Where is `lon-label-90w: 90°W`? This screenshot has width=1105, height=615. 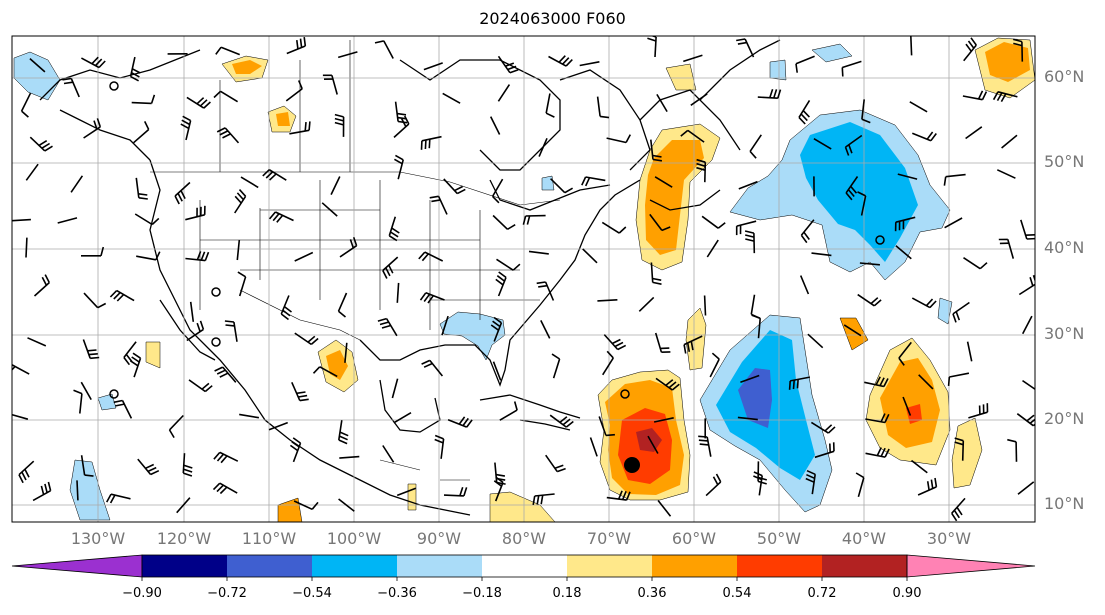
lon-label-90w: 90°W is located at coordinates (439, 538).